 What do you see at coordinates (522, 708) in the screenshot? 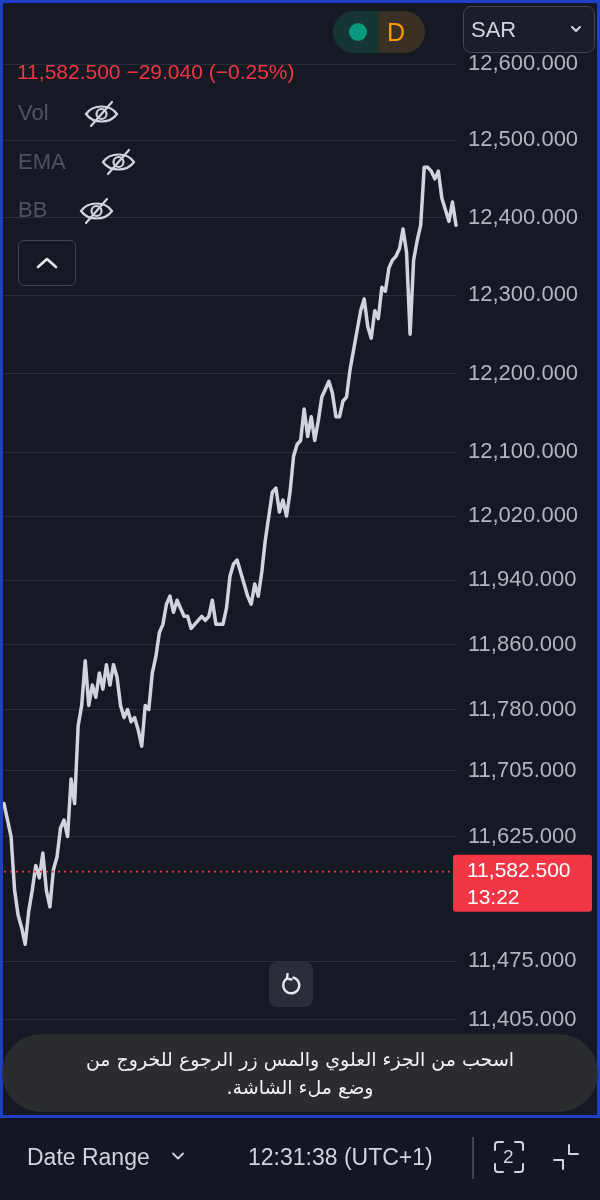
I see `y-tick-label: 11,780.000` at bounding box center [522, 708].